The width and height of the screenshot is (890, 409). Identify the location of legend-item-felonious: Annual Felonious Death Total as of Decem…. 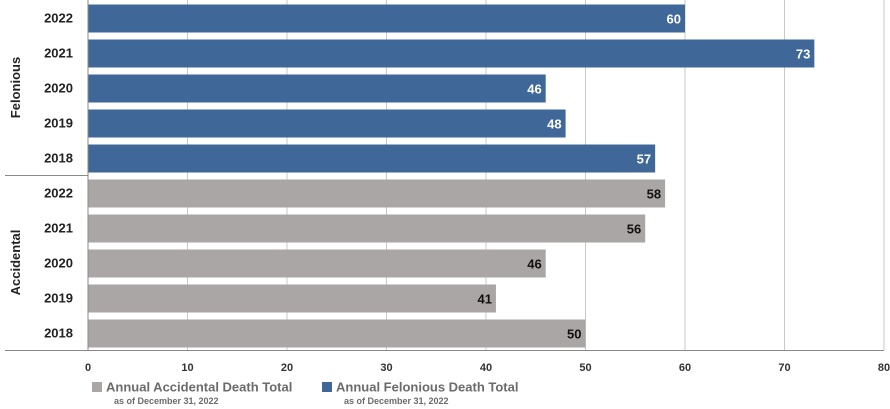
(420, 392).